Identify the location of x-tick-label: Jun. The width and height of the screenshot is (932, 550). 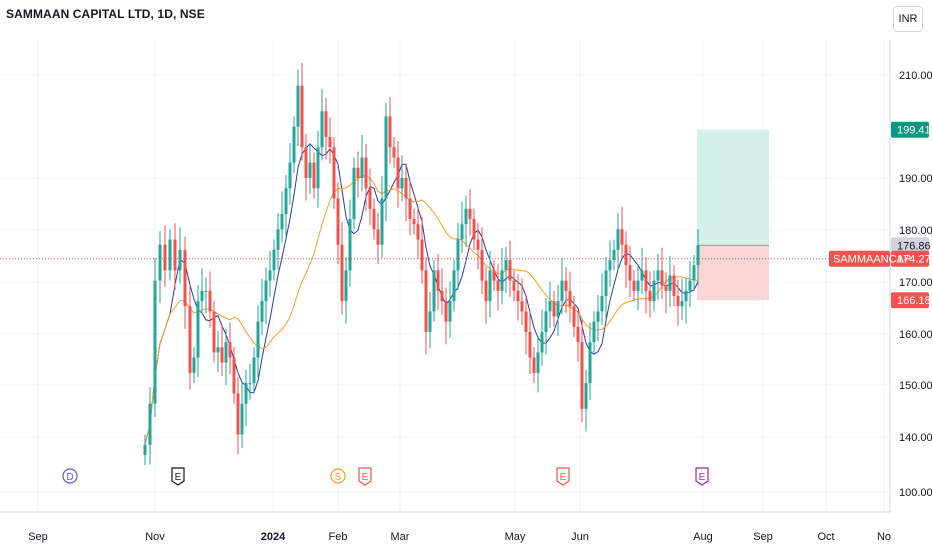
(580, 537).